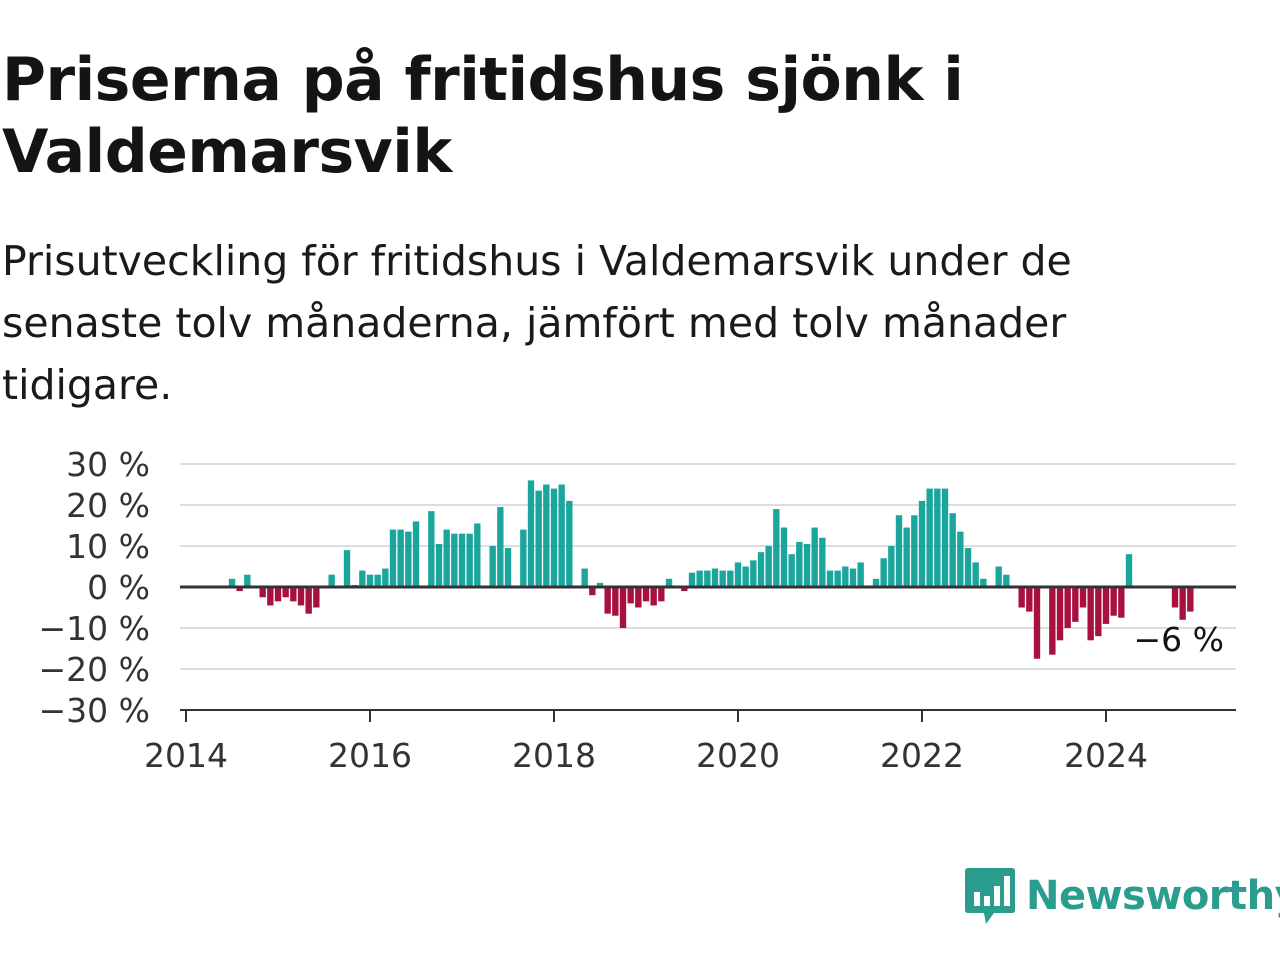  Describe the element at coordinates (95, 628) in the screenshot. I see `y-tick-label: −10 %` at that location.